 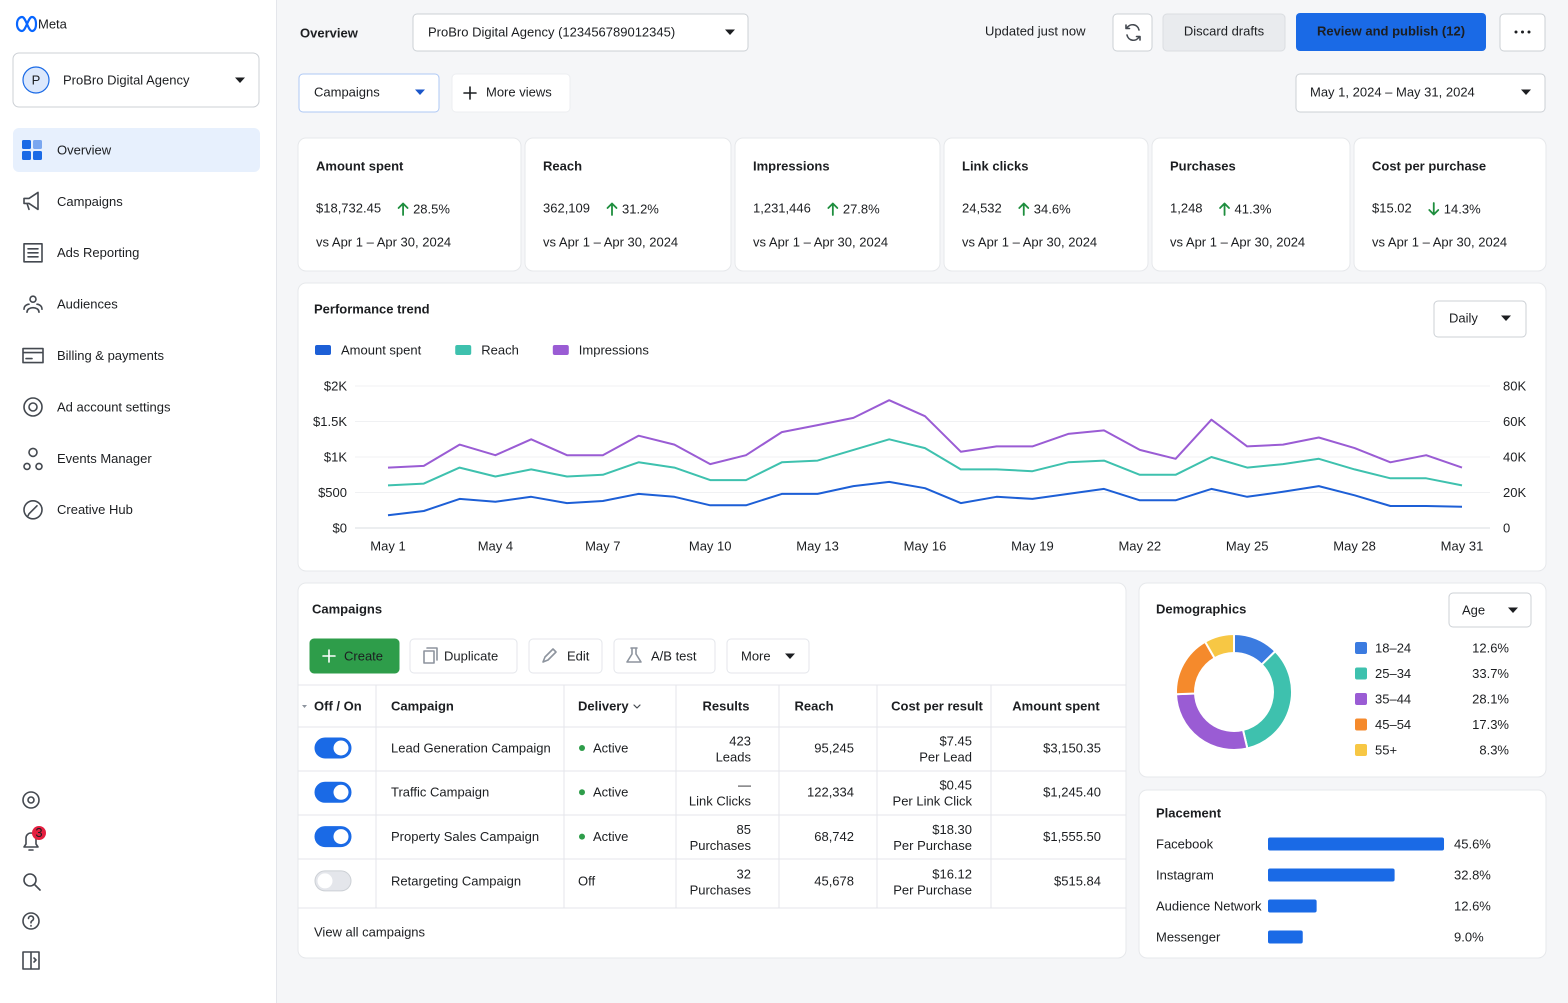 What do you see at coordinates (1072, 792) in the screenshot?
I see `amount-value: $1,245.40` at bounding box center [1072, 792].